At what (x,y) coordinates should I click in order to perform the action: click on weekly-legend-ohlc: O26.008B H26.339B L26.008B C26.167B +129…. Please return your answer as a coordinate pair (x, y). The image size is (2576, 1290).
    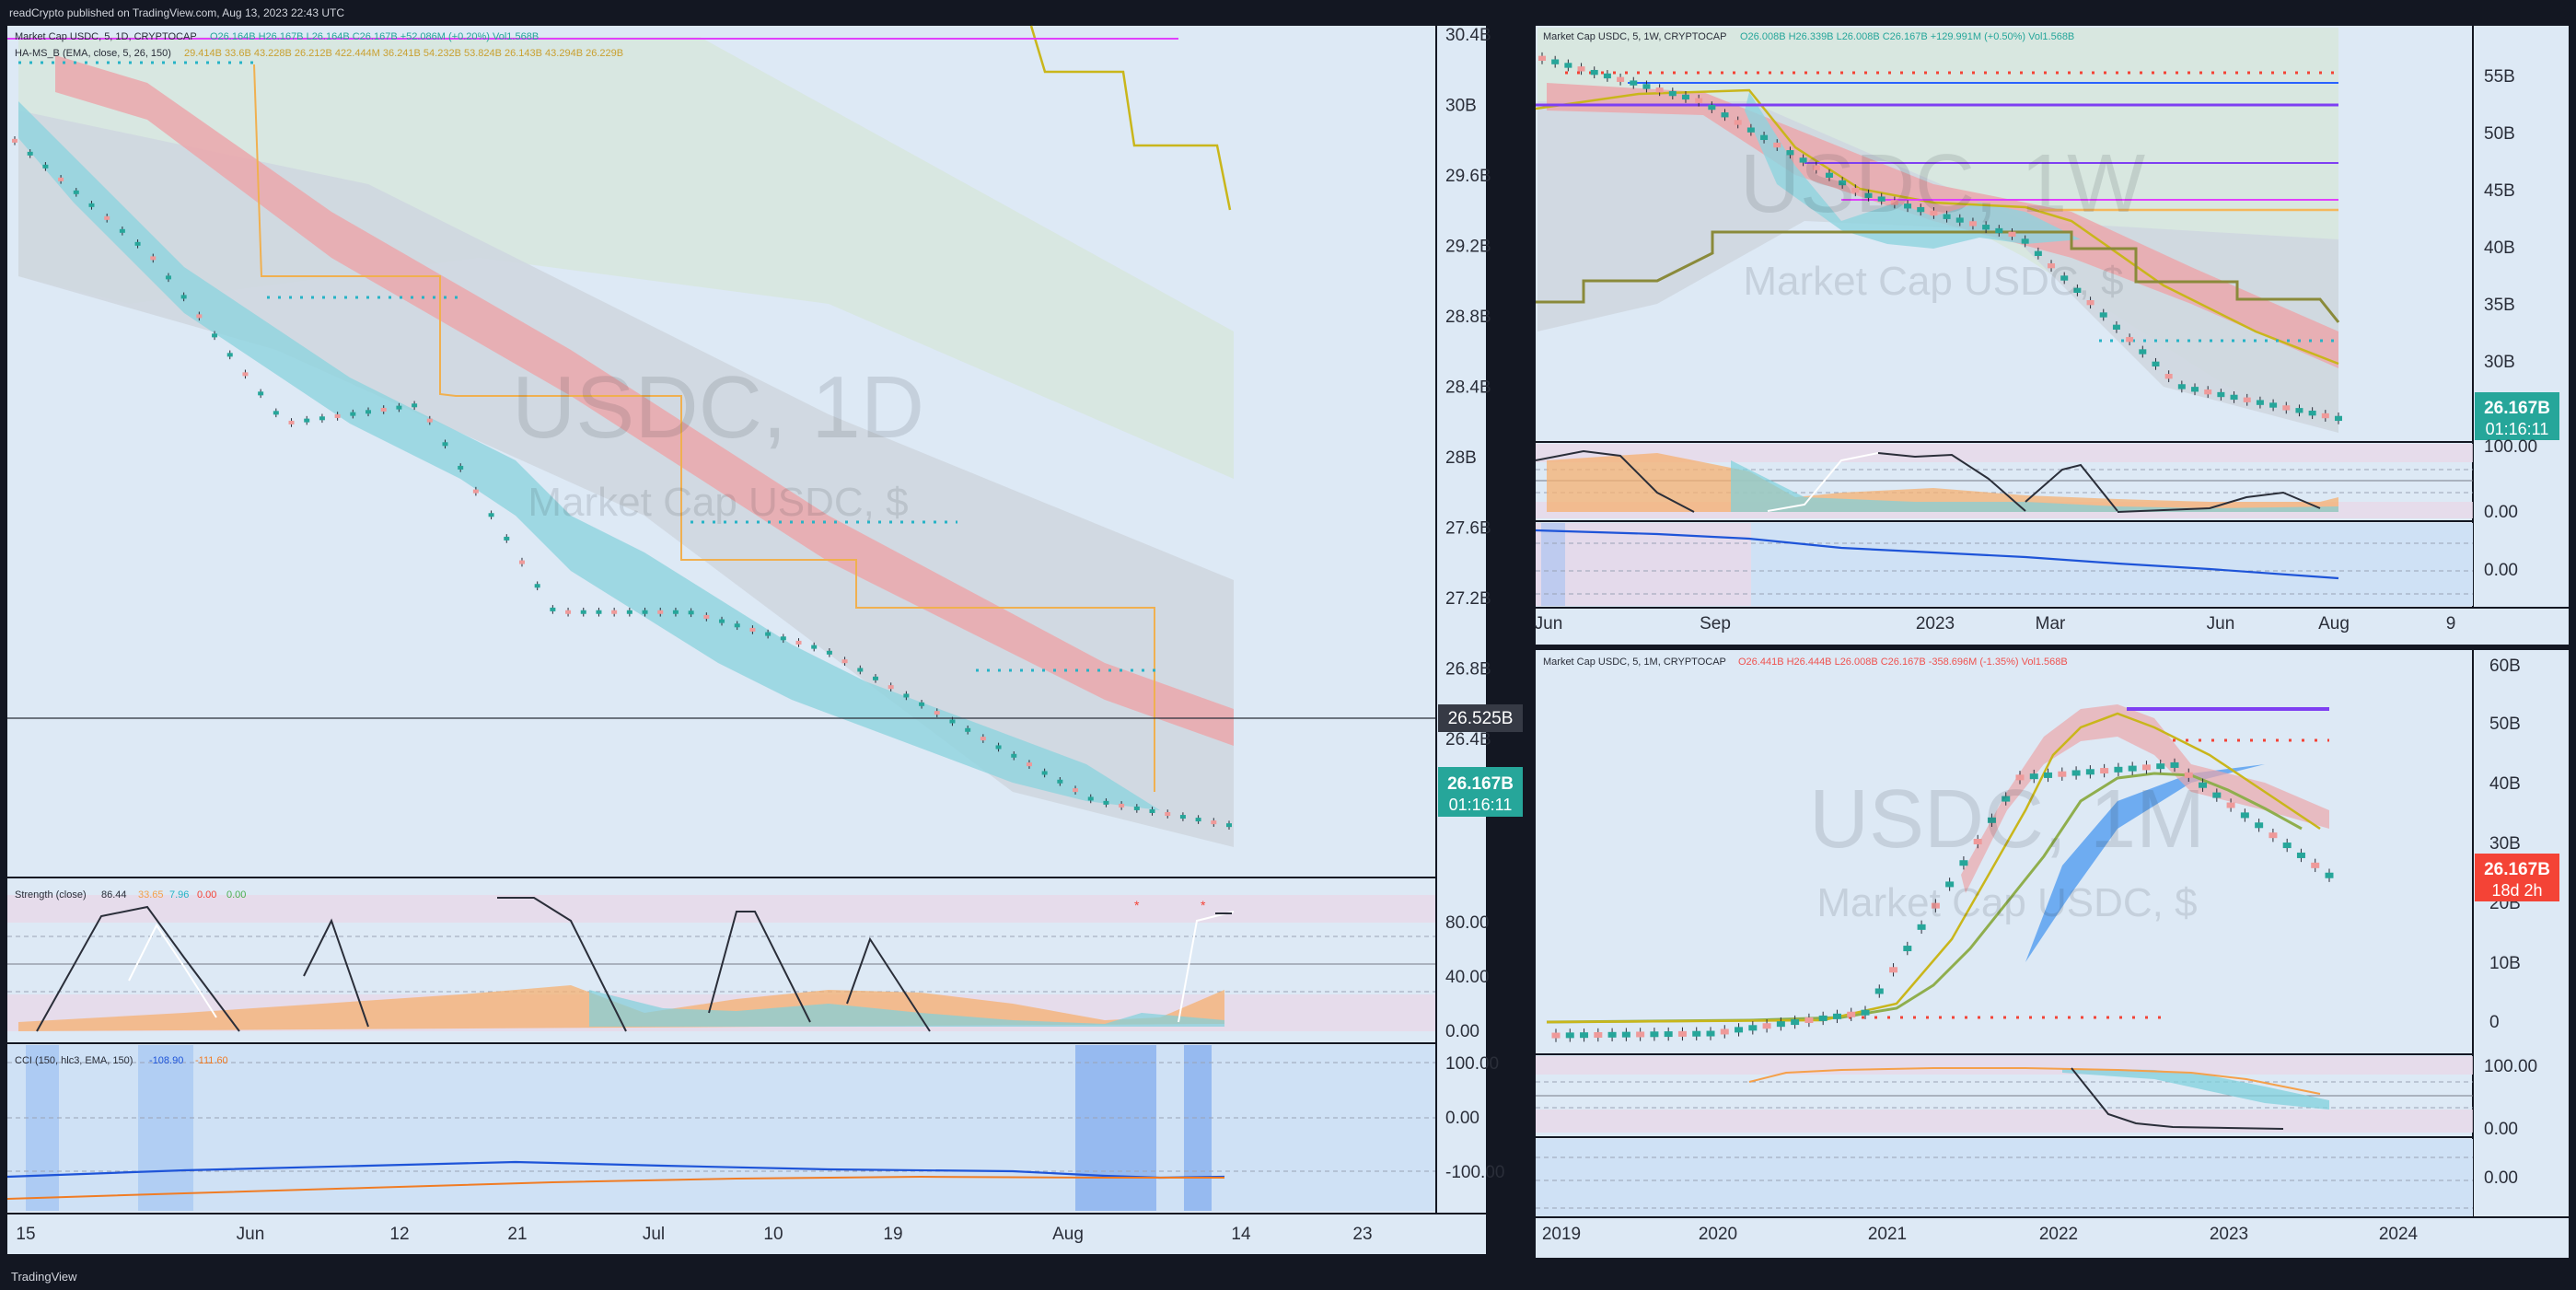
    Looking at the image, I should click on (1907, 36).